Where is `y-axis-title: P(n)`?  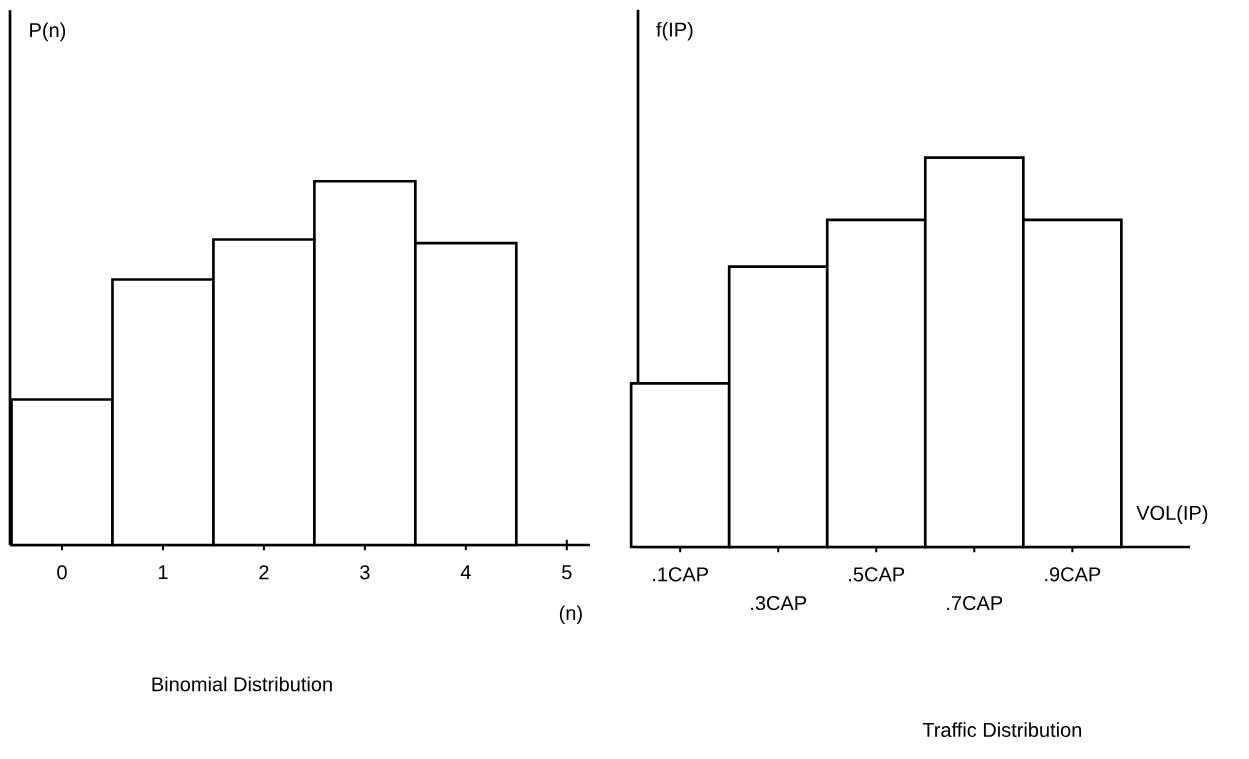
y-axis-title: P(n) is located at coordinates (48, 32).